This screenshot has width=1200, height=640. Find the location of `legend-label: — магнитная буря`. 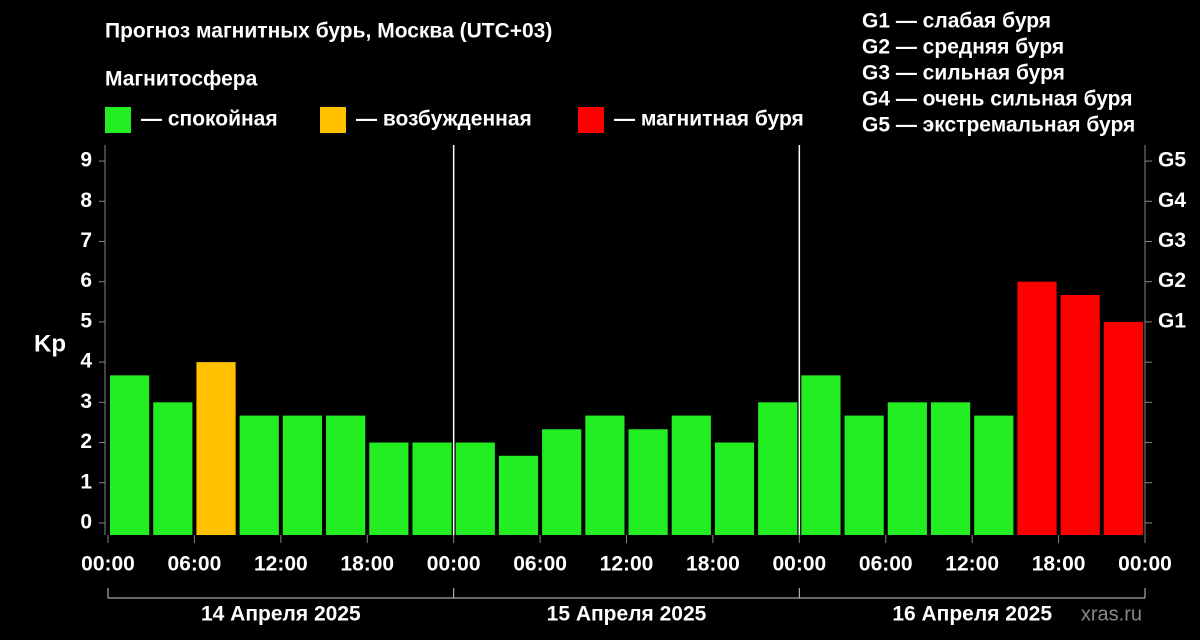

legend-label: — магнитная буря is located at coordinates (709, 119).